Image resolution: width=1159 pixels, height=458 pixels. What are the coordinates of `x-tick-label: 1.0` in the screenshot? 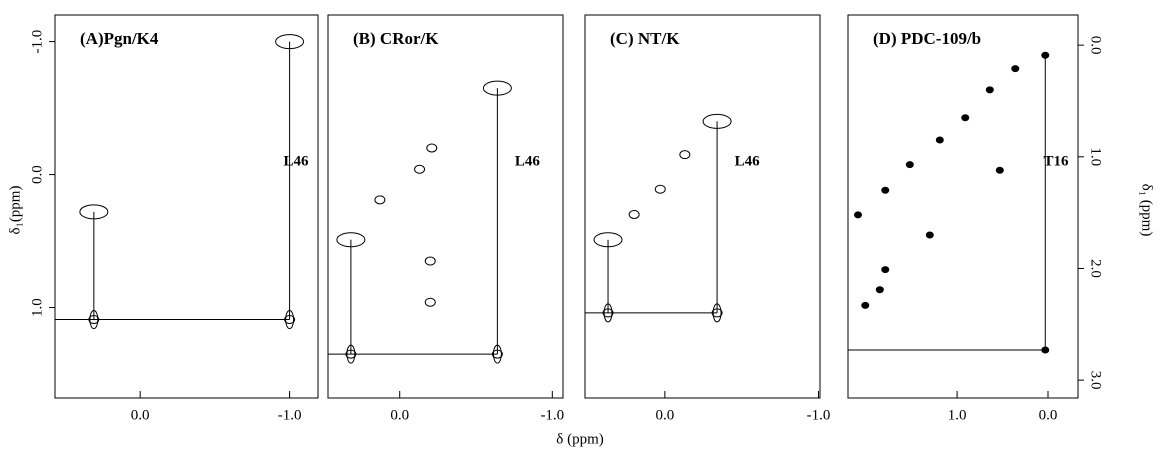 It's located at (957, 415).